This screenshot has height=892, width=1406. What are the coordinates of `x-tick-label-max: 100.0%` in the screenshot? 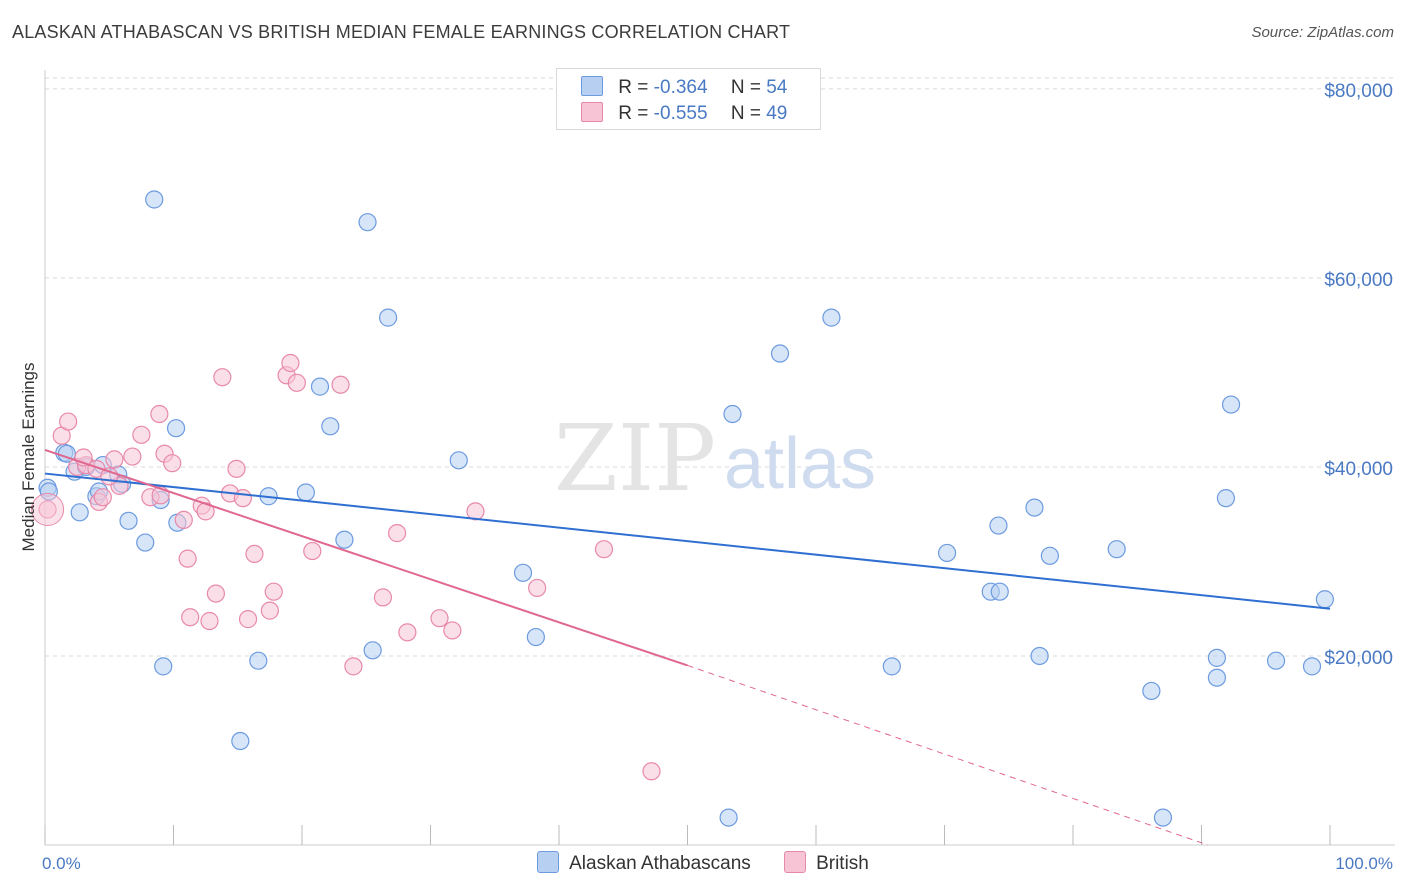 It's located at (1364, 863).